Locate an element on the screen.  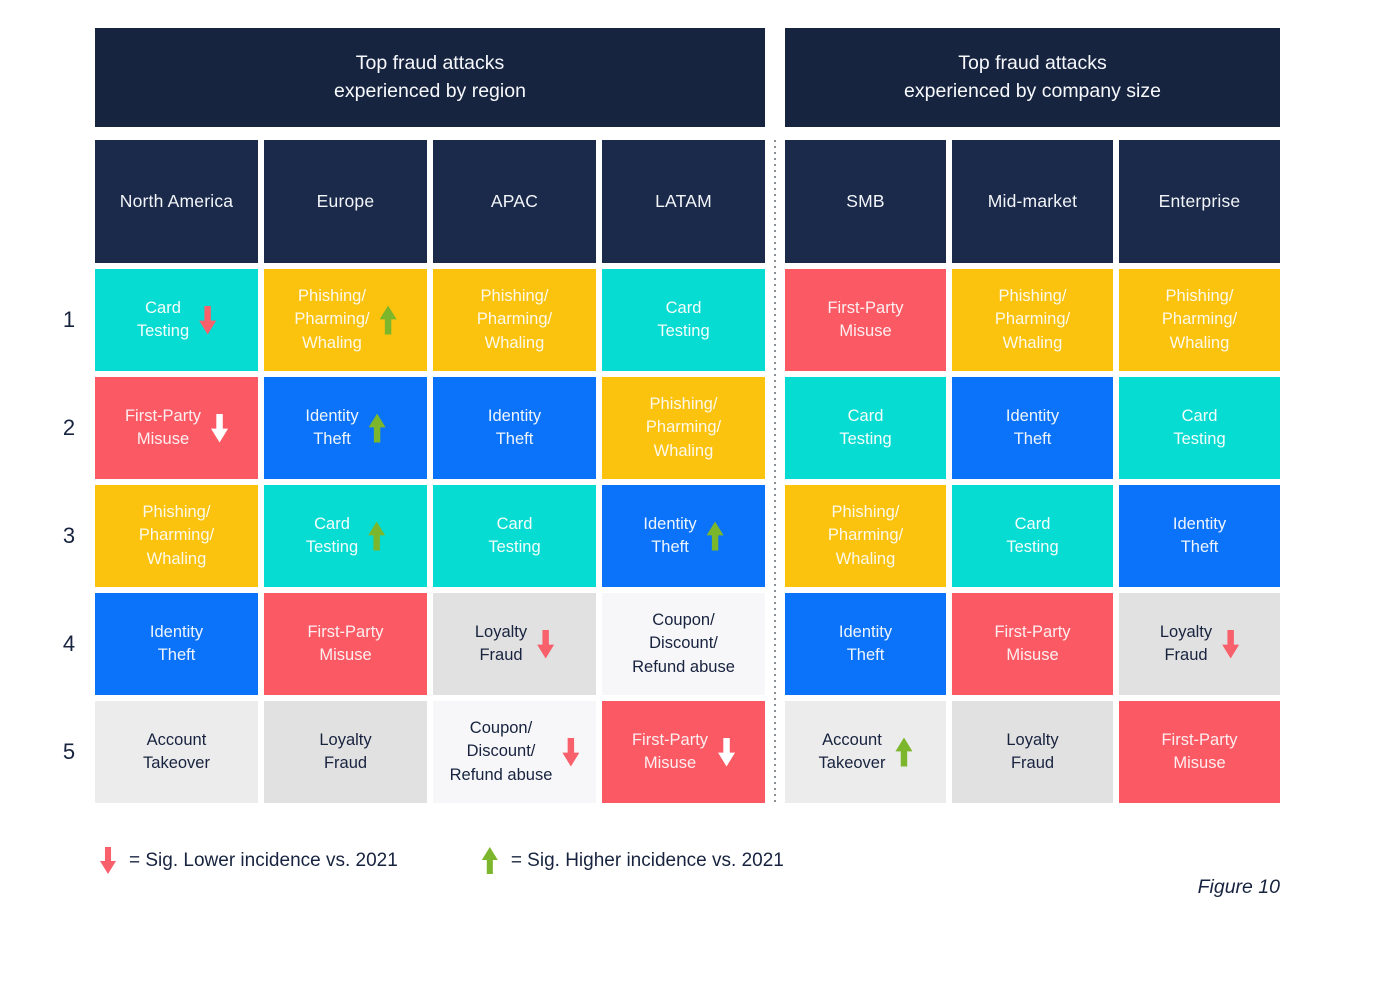
legend-item-higher: = Sig. Higher incidence vs. 2021 is located at coordinates (632, 860).